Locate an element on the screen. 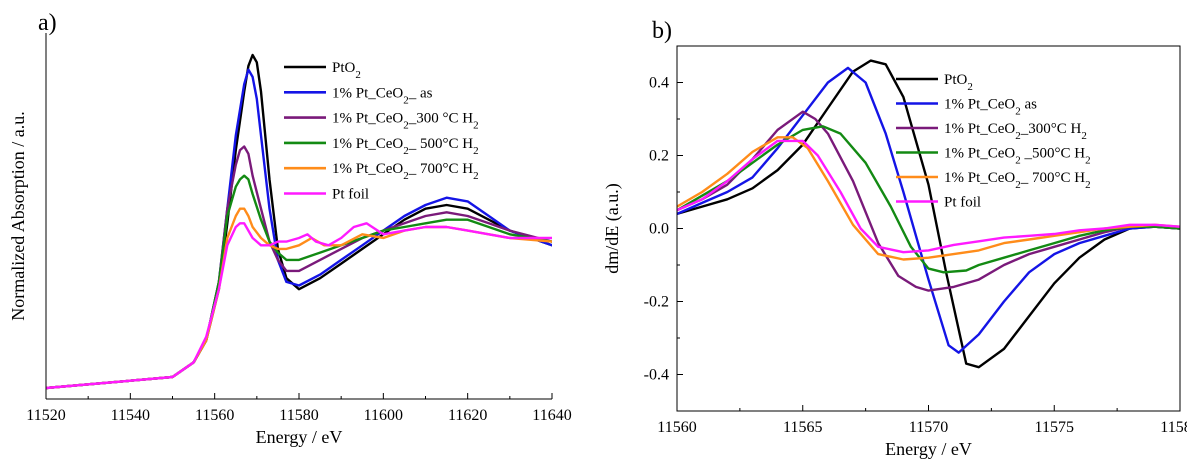 The width and height of the screenshot is (1187, 468). y-tick-label: 0.2 is located at coordinates (659, 156).